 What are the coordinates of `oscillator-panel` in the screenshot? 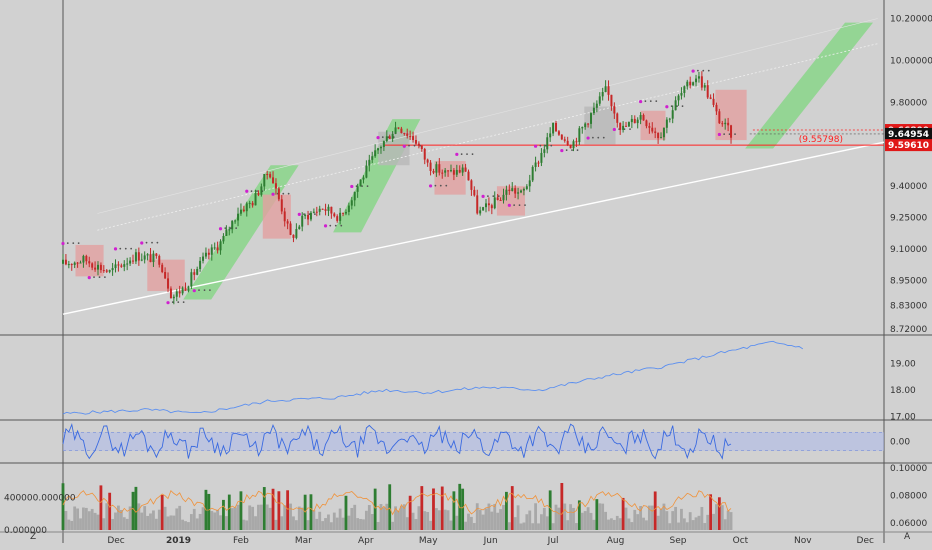 It's located at (473, 441).